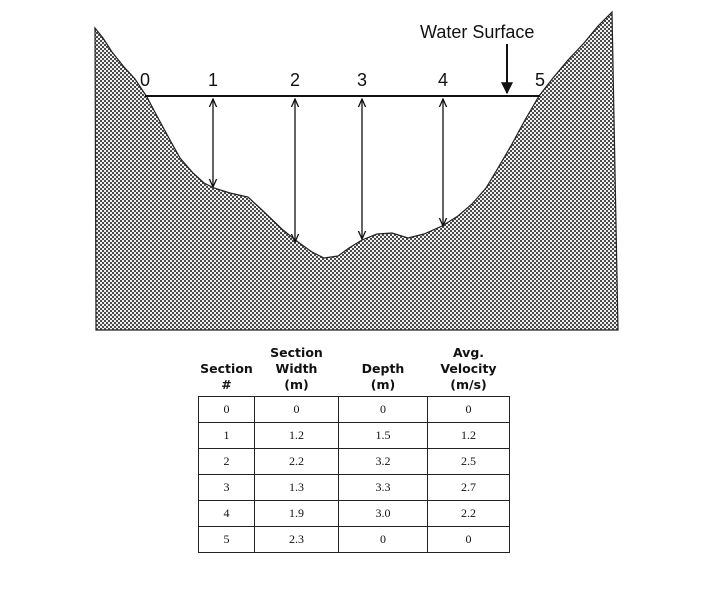  I want to click on section-label: 1, so click(213, 80).